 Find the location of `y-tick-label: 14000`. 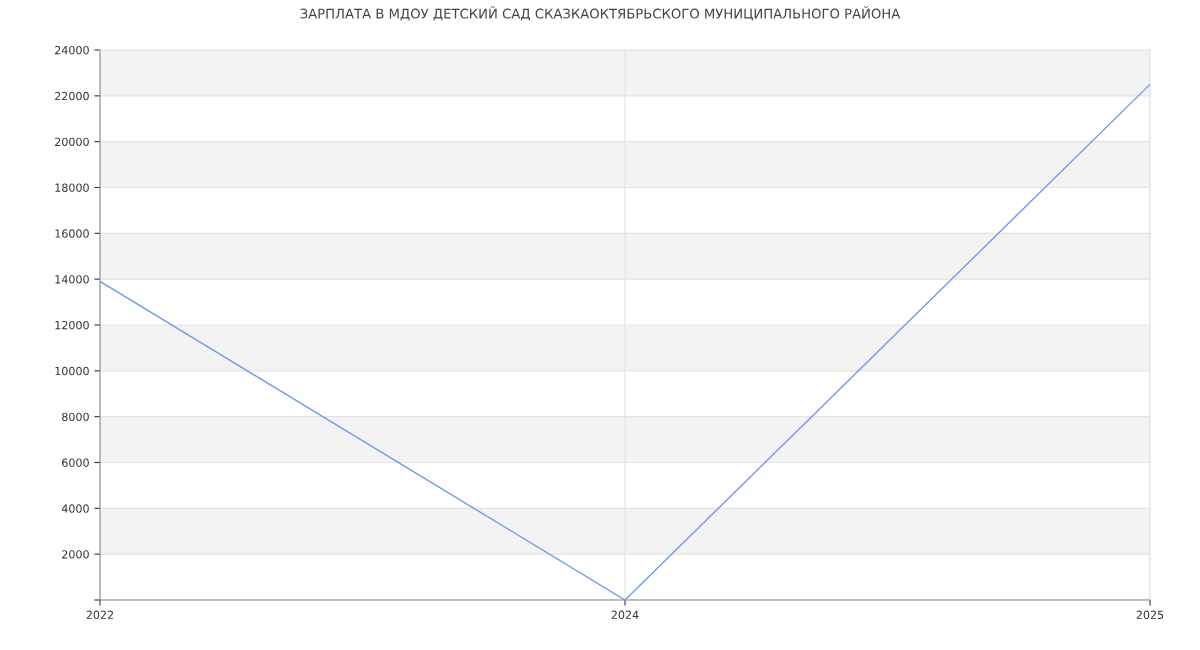

y-tick-label: 14000 is located at coordinates (72, 279).